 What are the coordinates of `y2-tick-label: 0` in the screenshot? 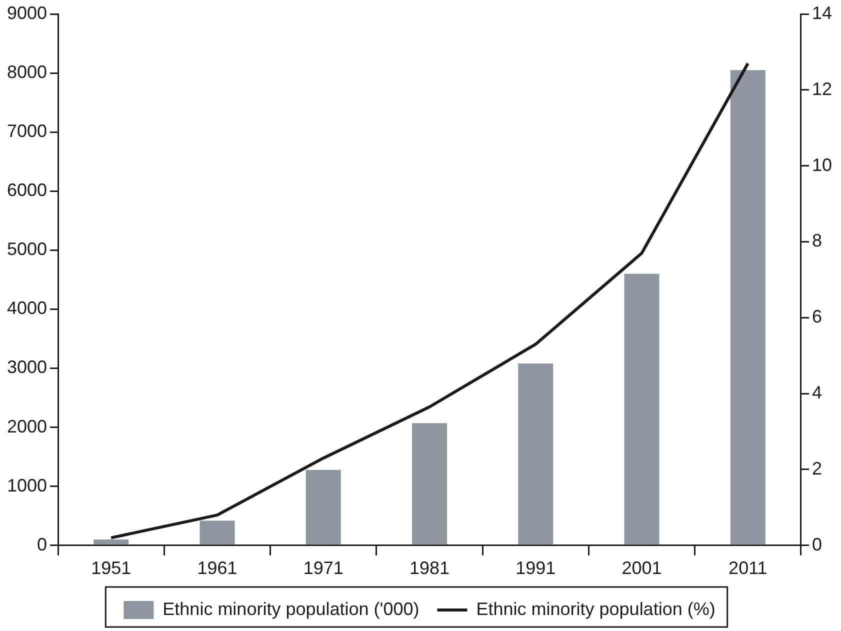 It's located at (817, 544).